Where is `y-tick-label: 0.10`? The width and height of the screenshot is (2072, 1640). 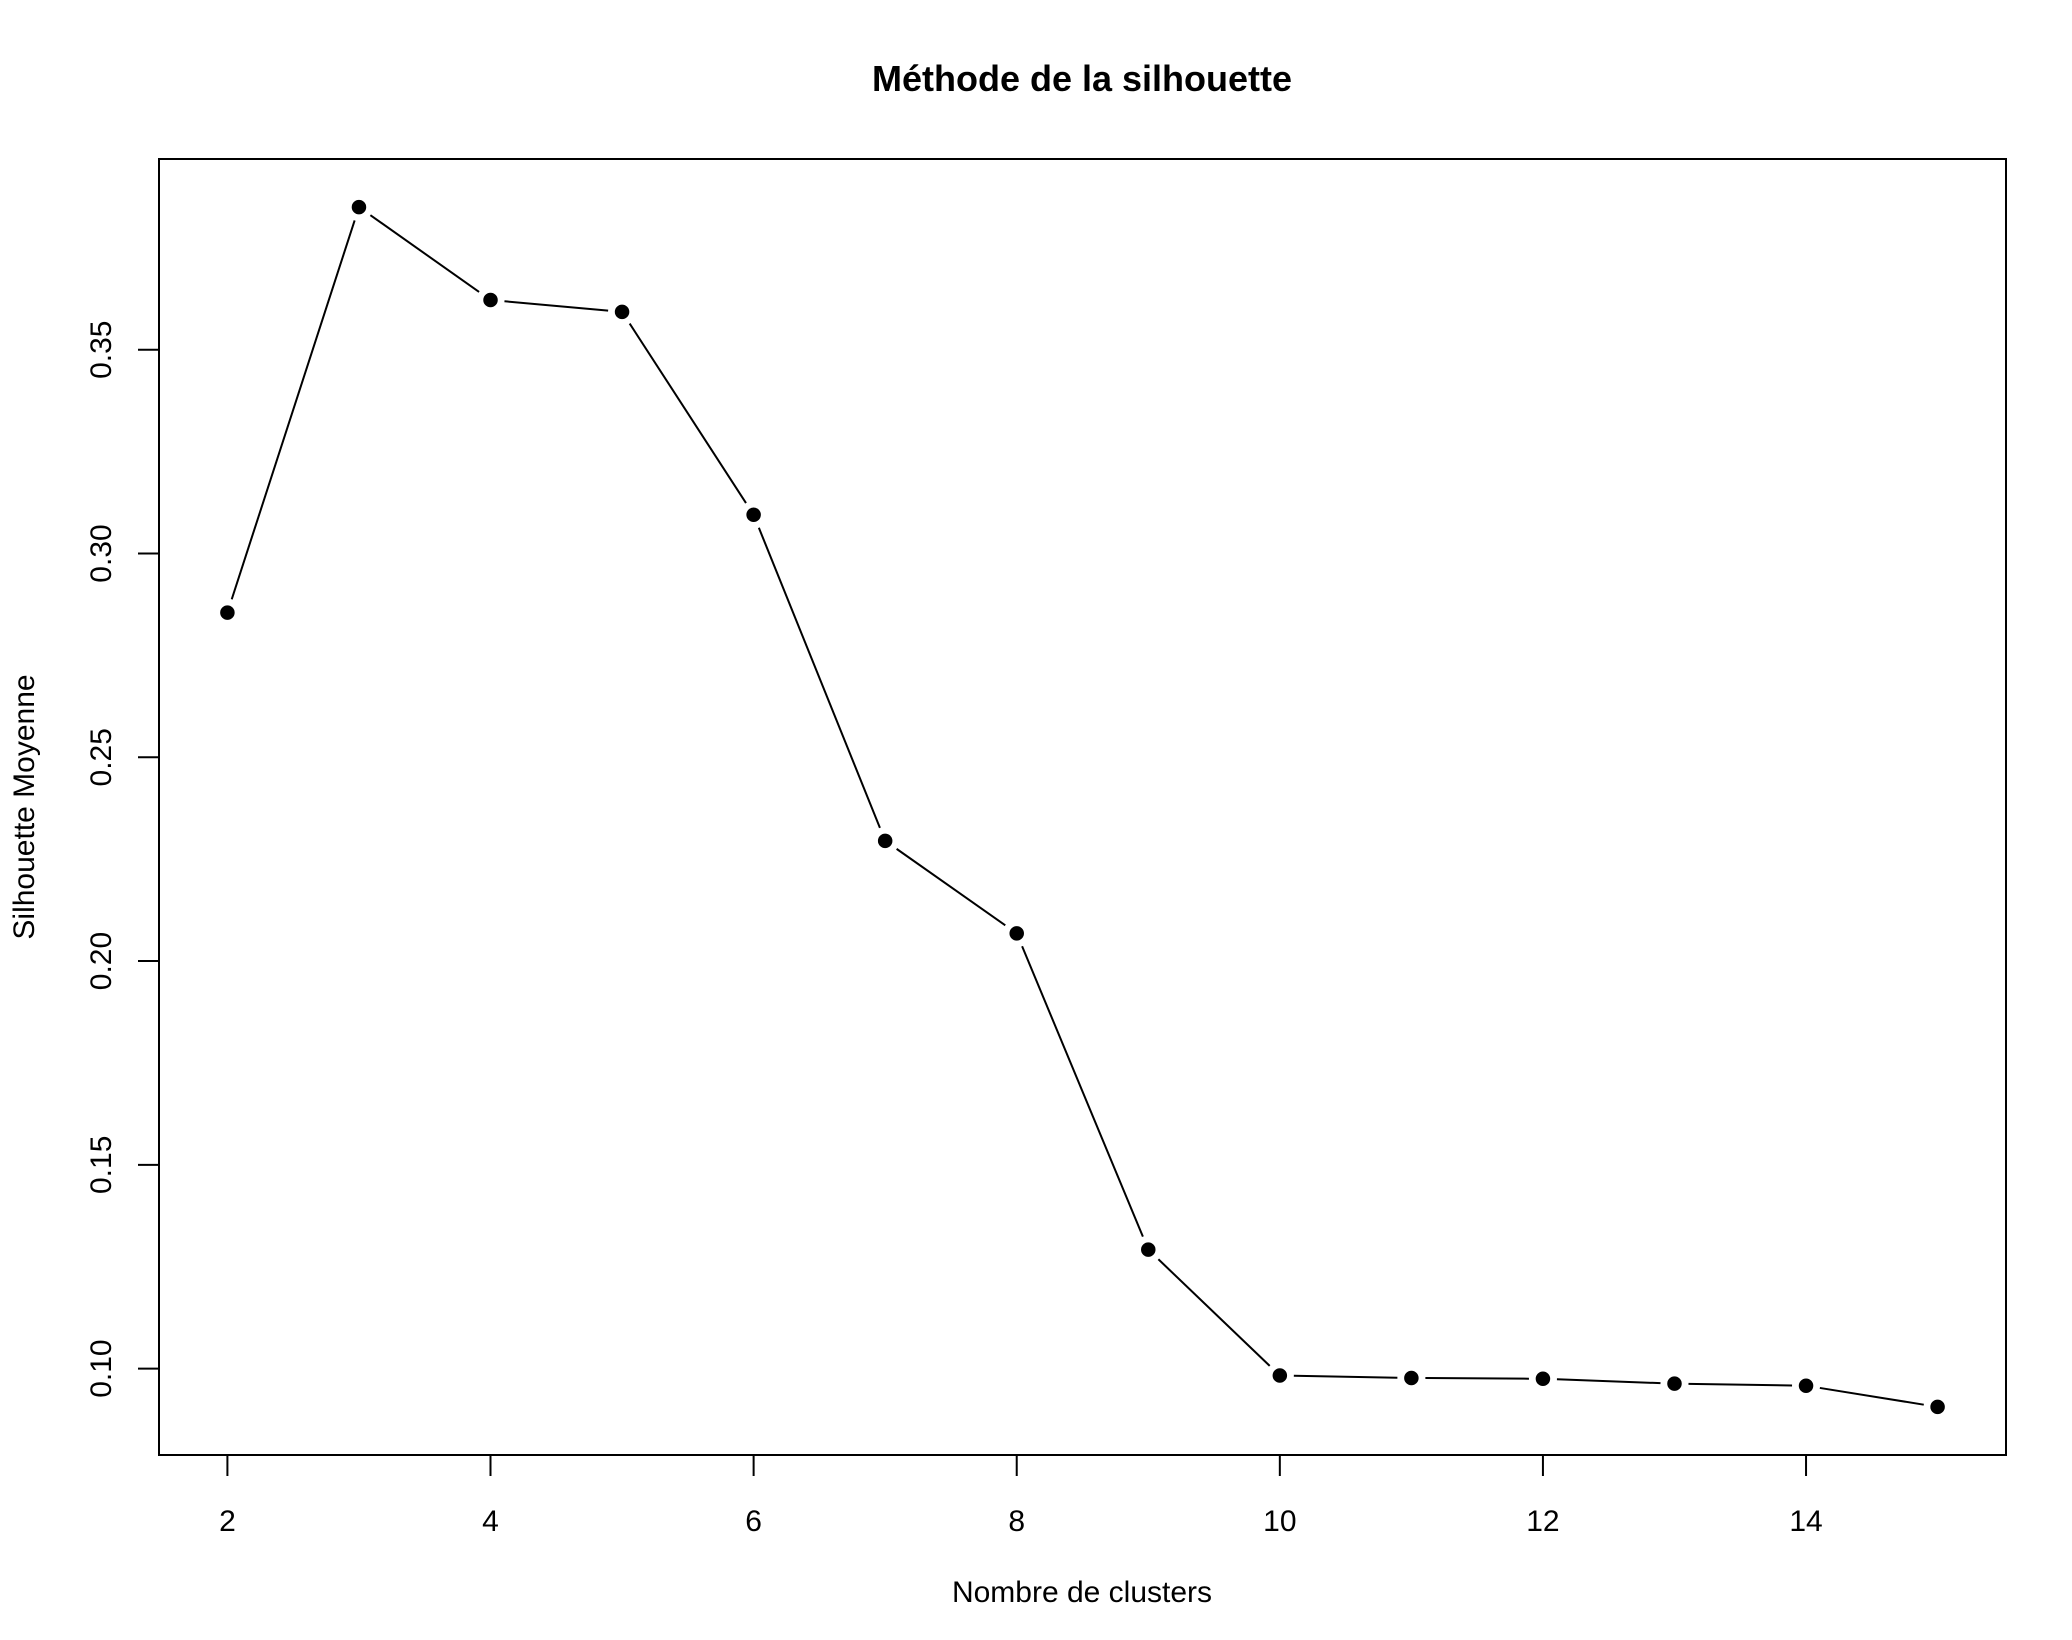 y-tick-label: 0.10 is located at coordinates (101, 1368).